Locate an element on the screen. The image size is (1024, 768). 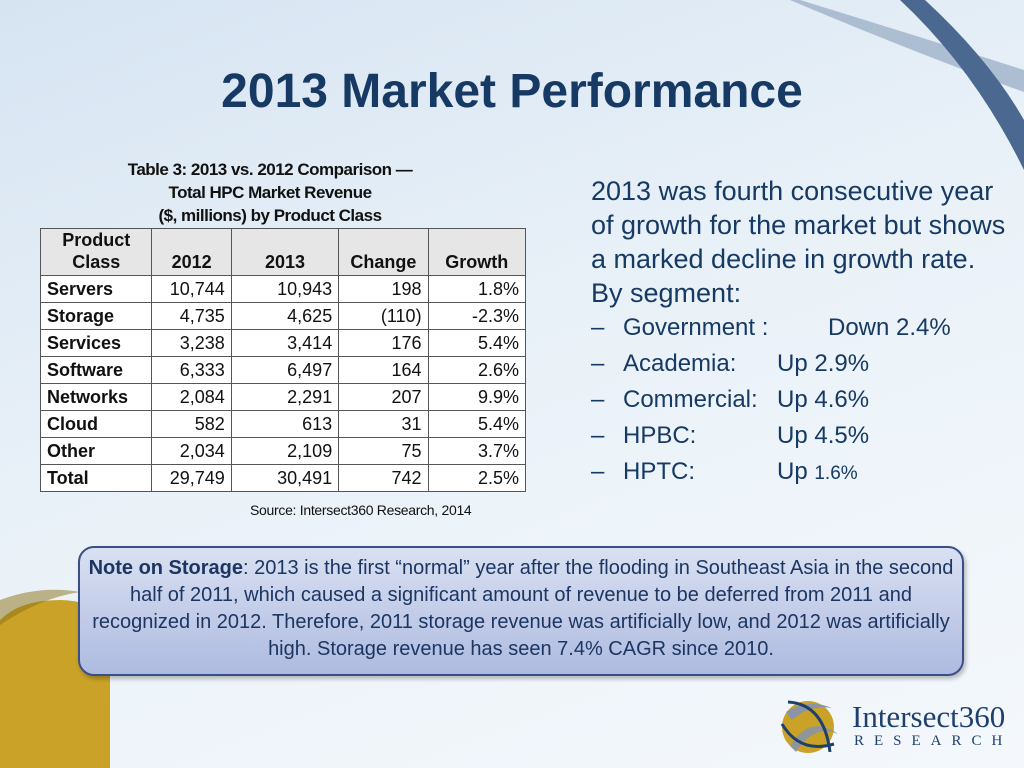
cell-2013: 2,109 is located at coordinates (285, 451).